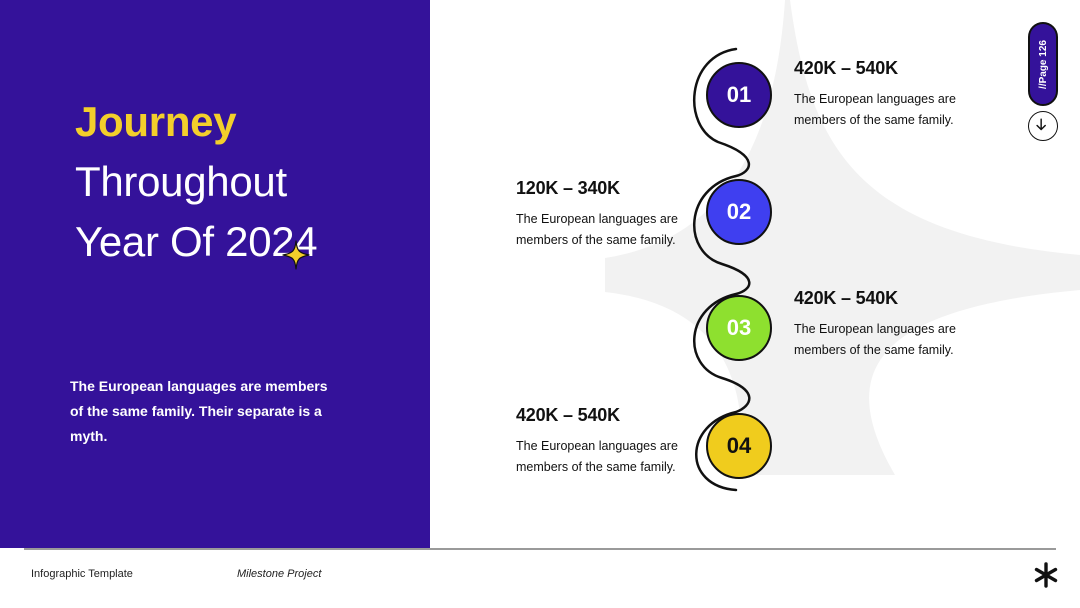 Image resolution: width=1080 pixels, height=608 pixels. Describe the element at coordinates (181, 181) in the screenshot. I see `title-line-2: Throughout` at that location.